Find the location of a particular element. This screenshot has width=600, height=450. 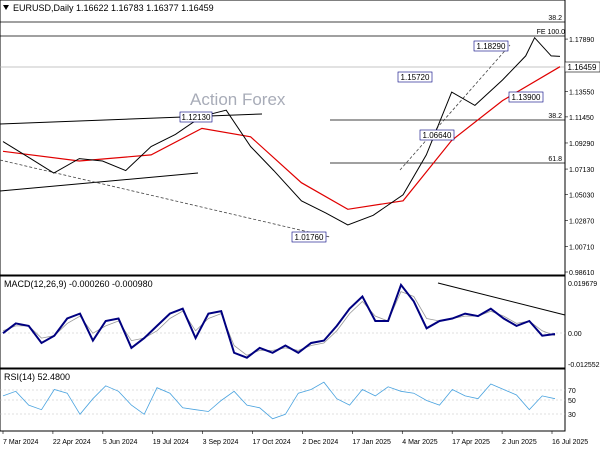

price-y-tick-label: 1.09290 is located at coordinates (581, 144).